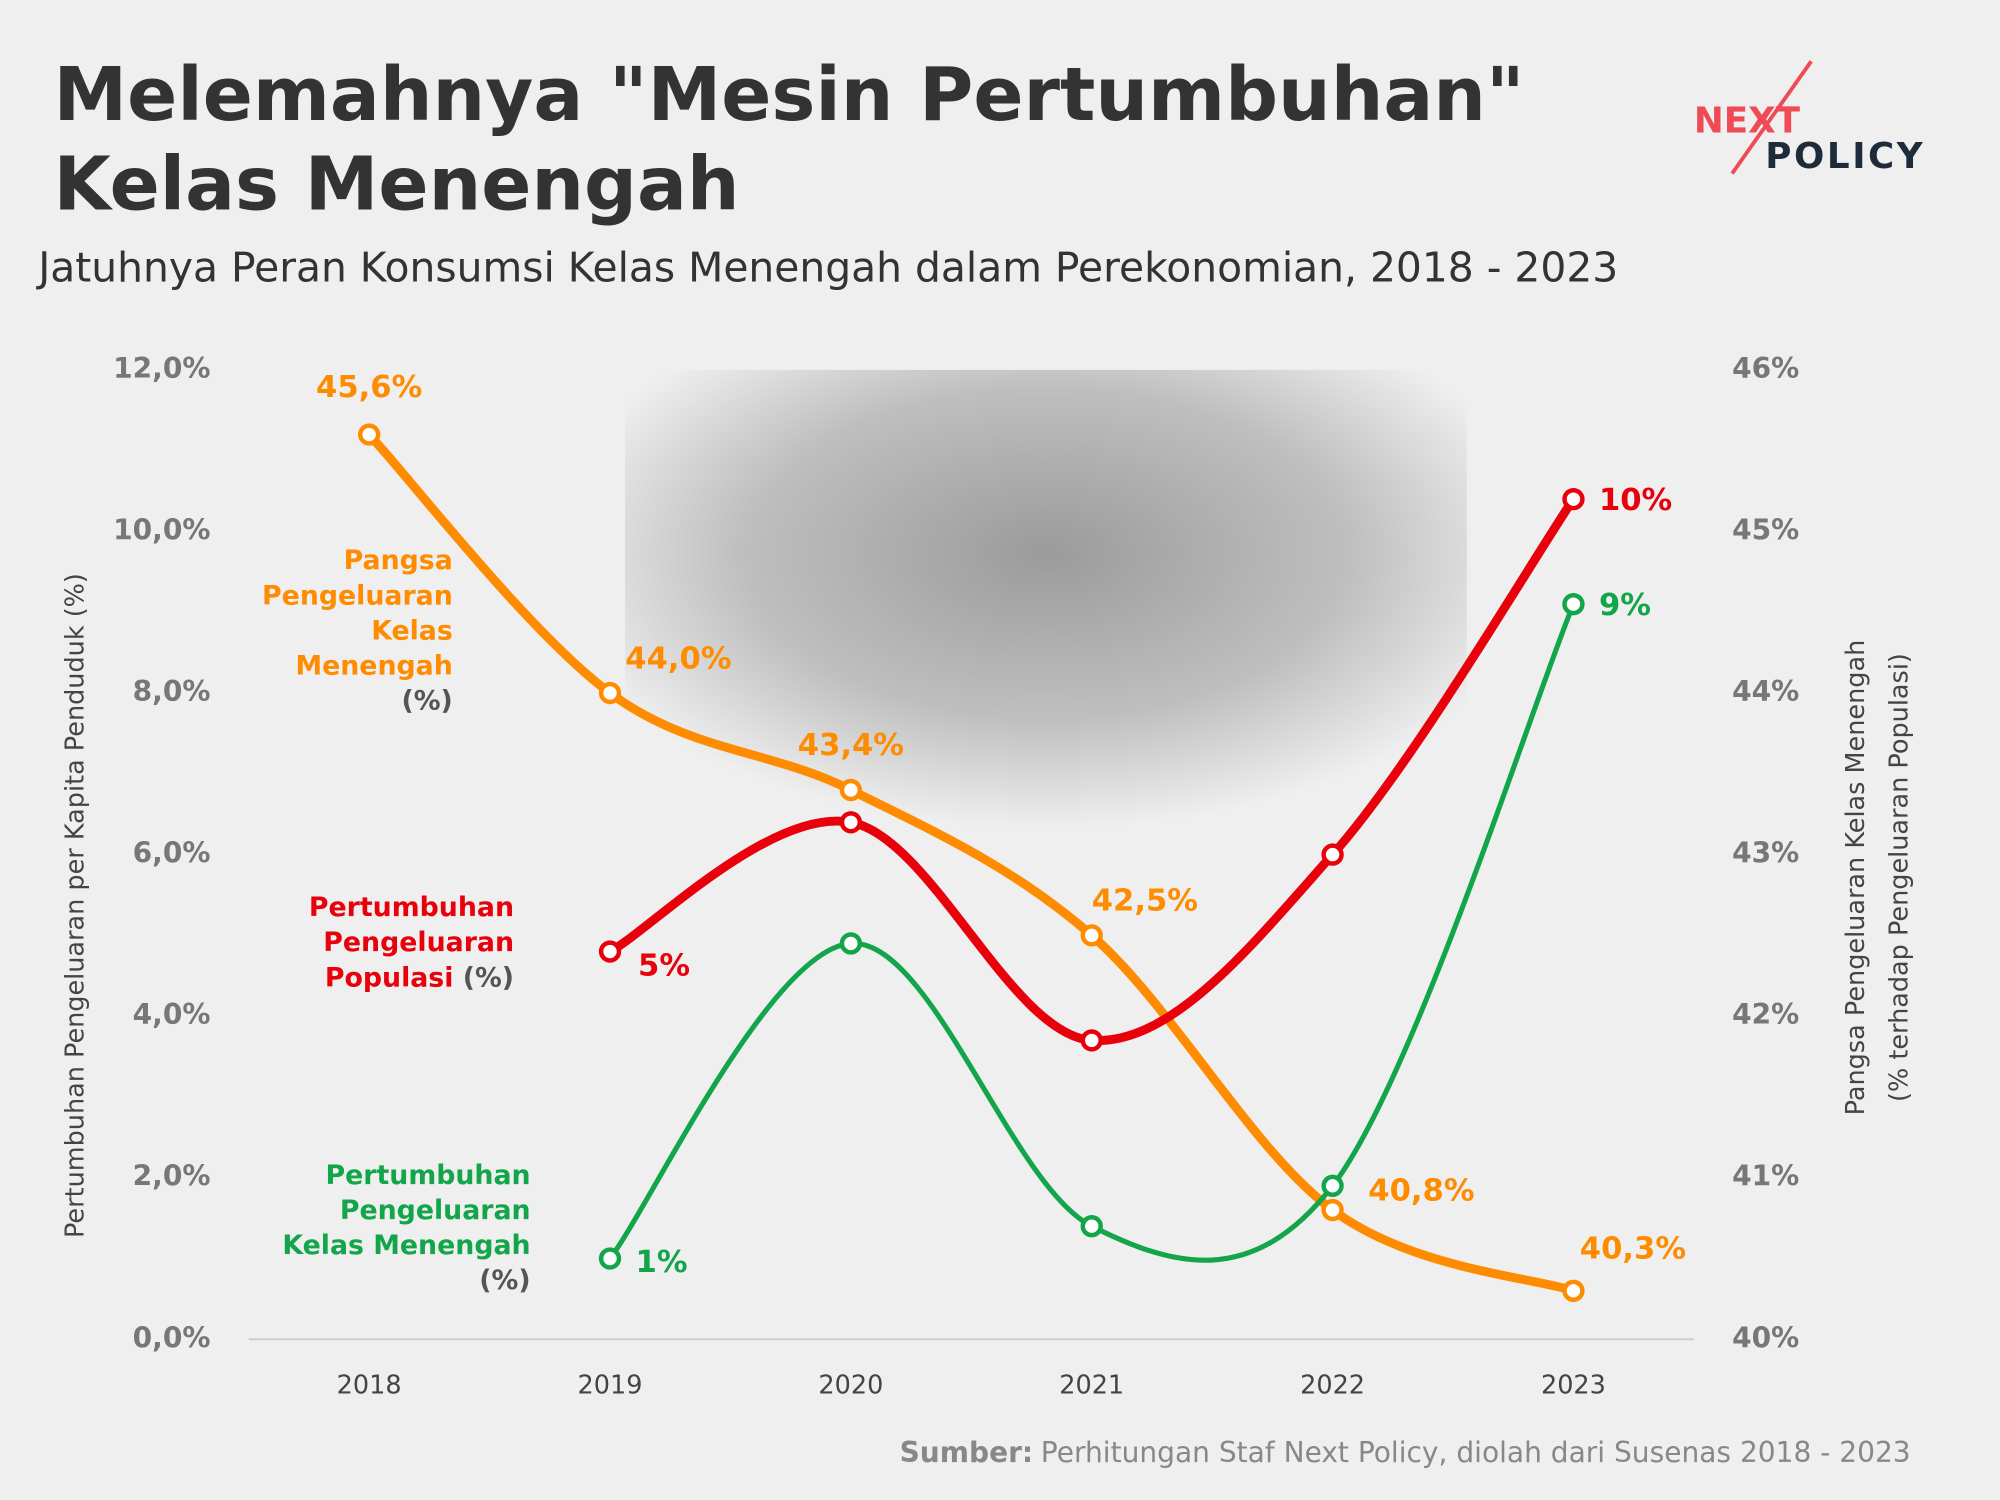 The width and height of the screenshot is (2000, 1500). Describe the element at coordinates (1145, 901) in the screenshot. I see `data-label: 42,5%` at that location.